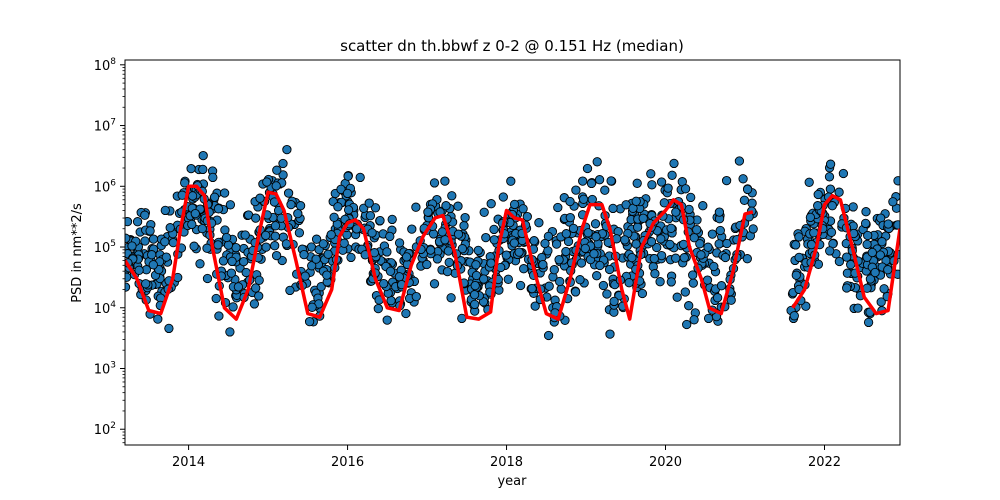 This screenshot has height=500, width=1000. I want to click on y-tick-label: 10³, so click(105, 368).